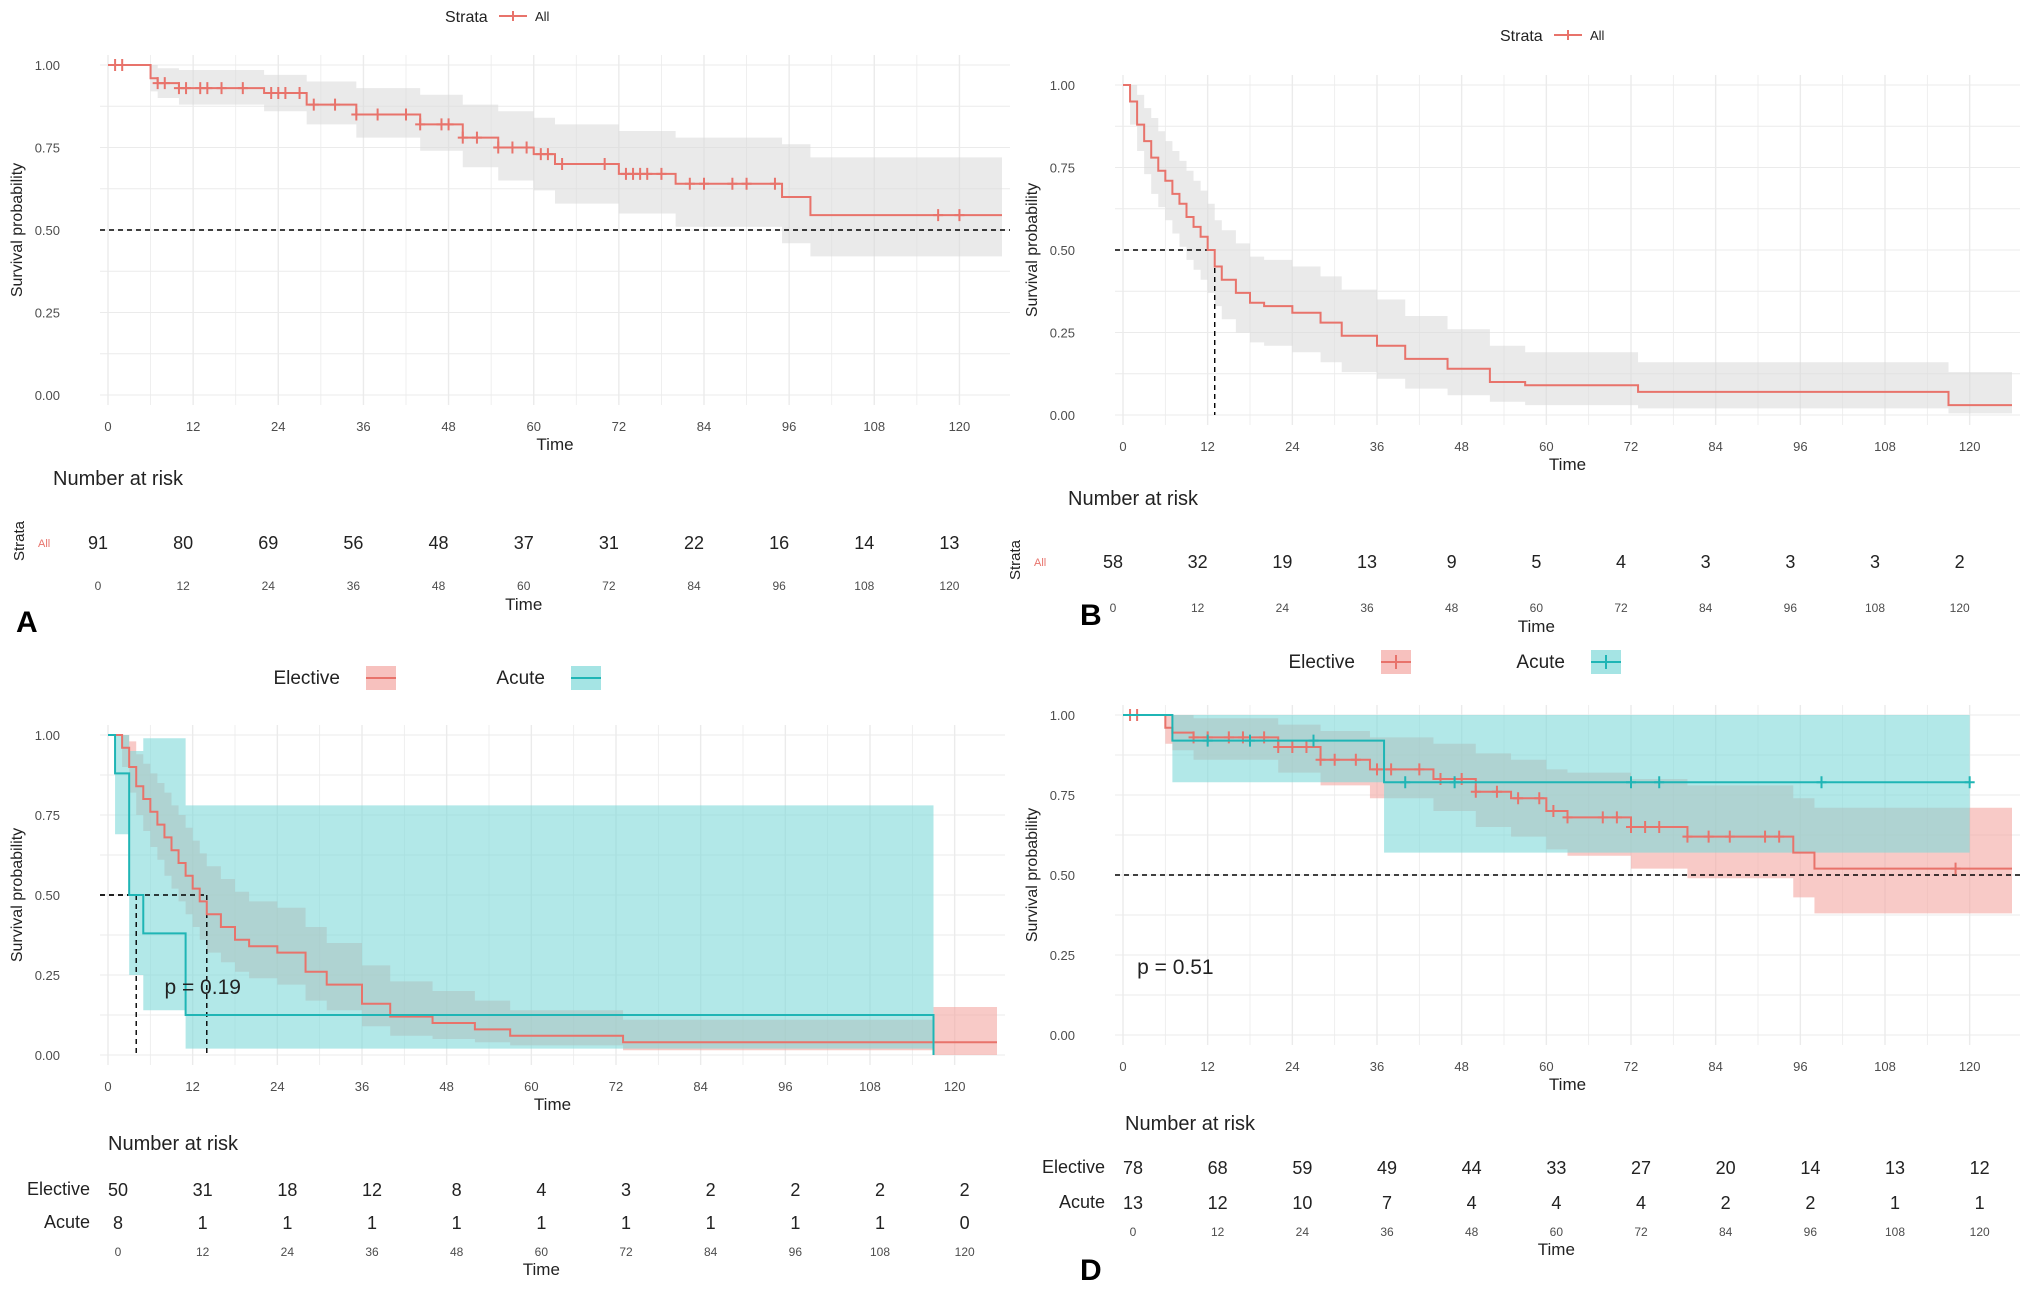 The height and width of the screenshot is (1295, 2030). What do you see at coordinates (609, 543) in the screenshot?
I see `risk-table-cell: 31` at bounding box center [609, 543].